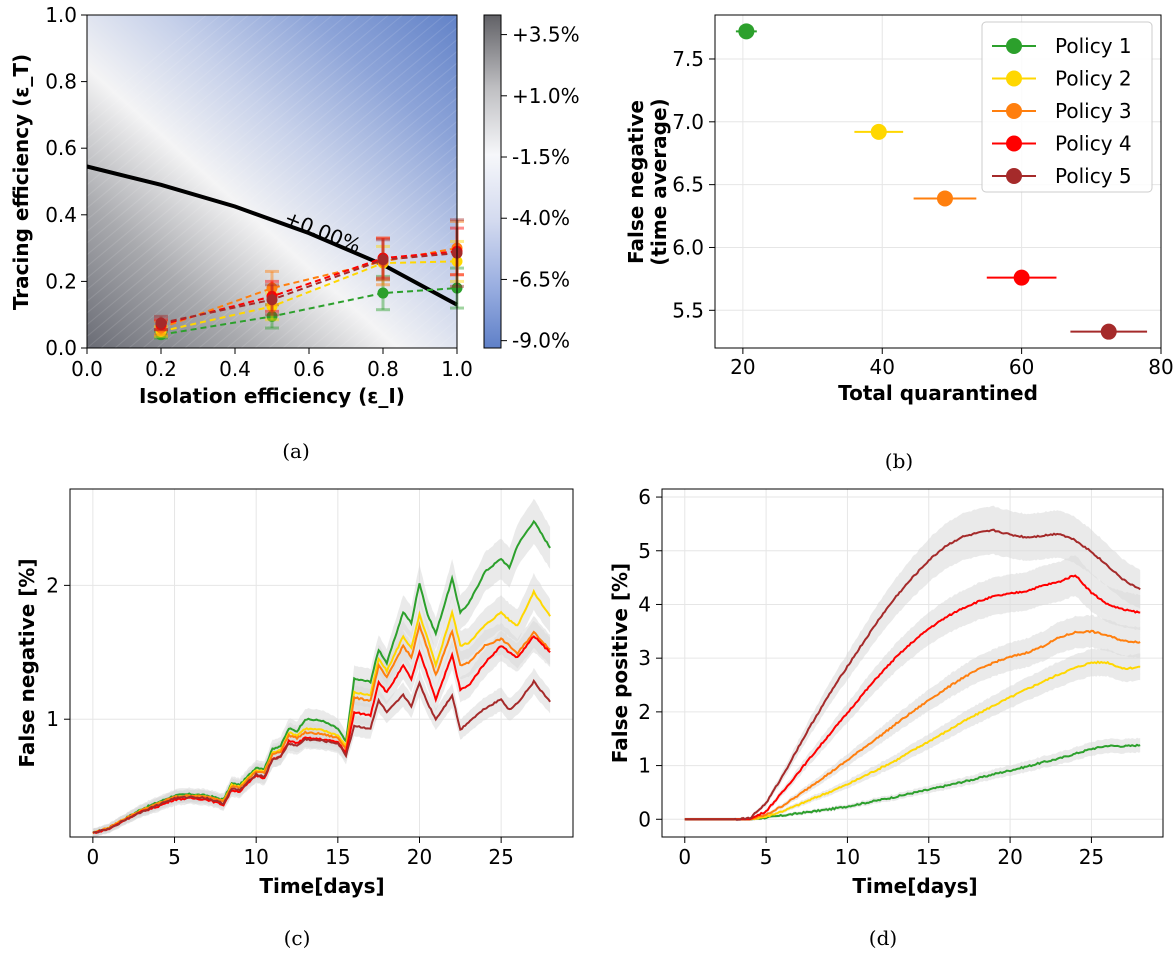 This screenshot has width=1173, height=960. Describe the element at coordinates (546, 96) in the screenshot. I see `colorbar-tick-label: +1.0%` at that location.